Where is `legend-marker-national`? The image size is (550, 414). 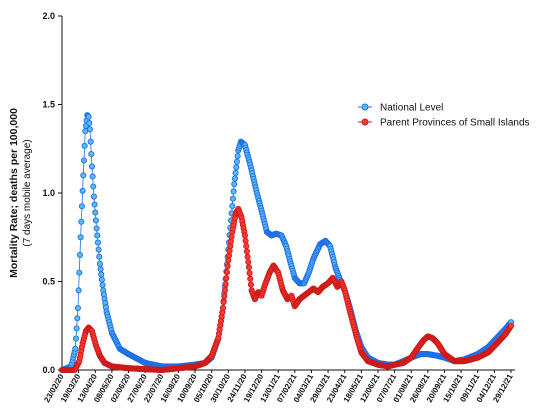 legend-marker-national is located at coordinates (365, 107).